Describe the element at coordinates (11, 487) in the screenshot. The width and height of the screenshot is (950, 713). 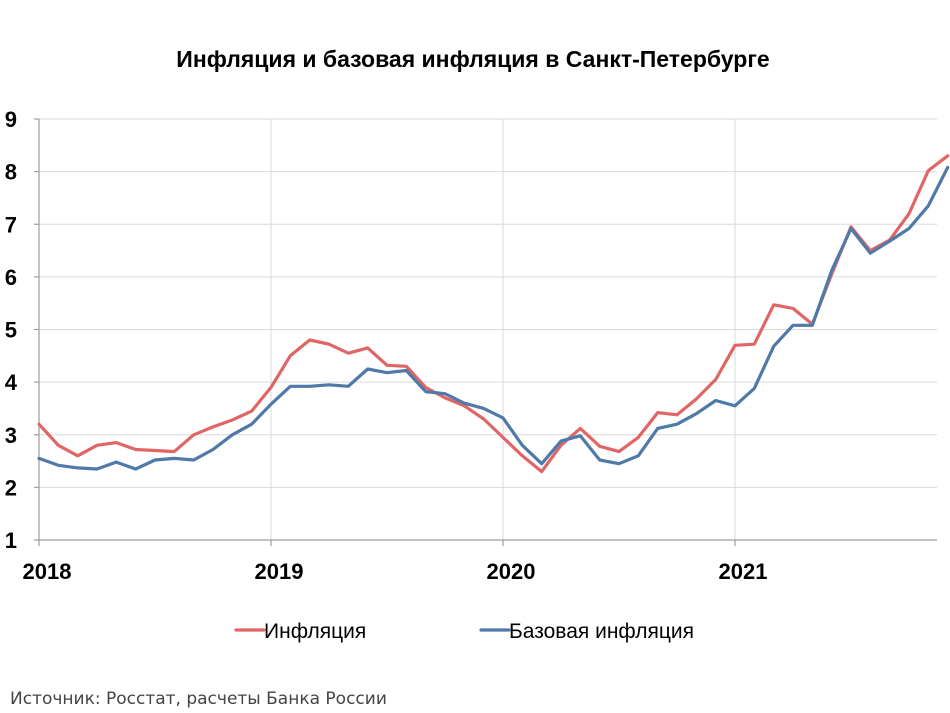
I see `y-tick-label: 2` at that location.